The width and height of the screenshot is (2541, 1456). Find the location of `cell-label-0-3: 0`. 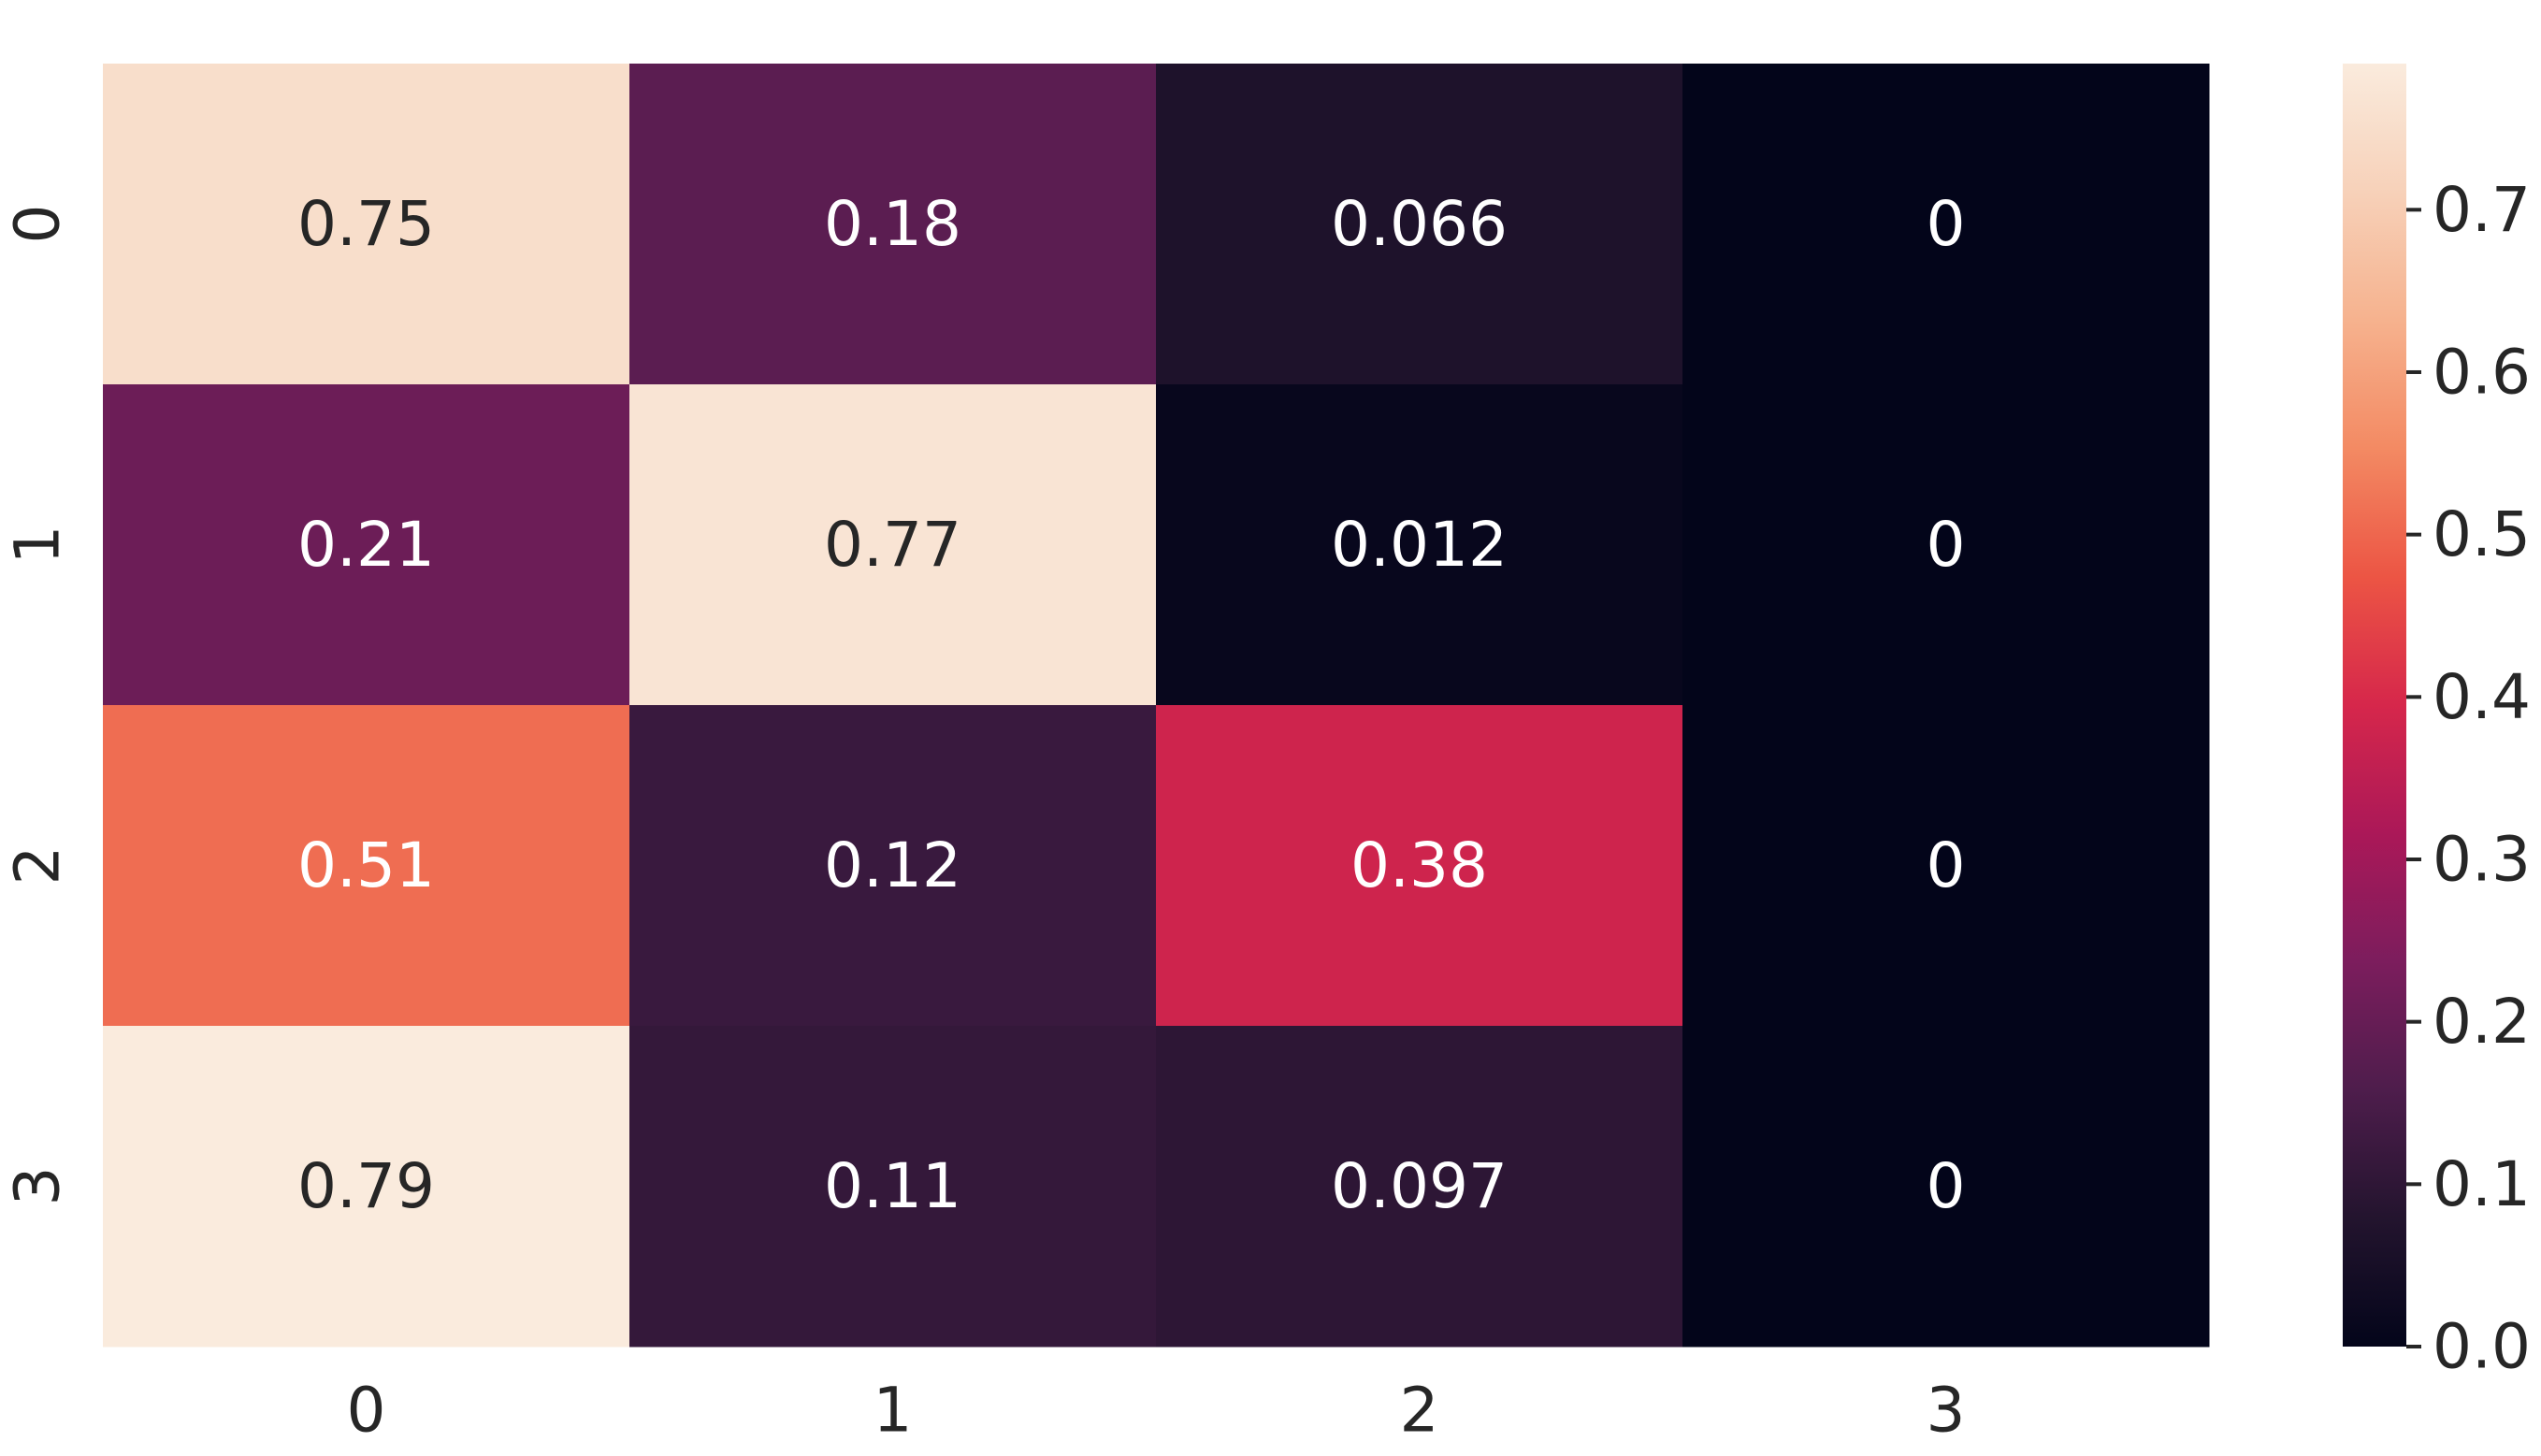

cell-label-0-3: 0 is located at coordinates (1947, 224).